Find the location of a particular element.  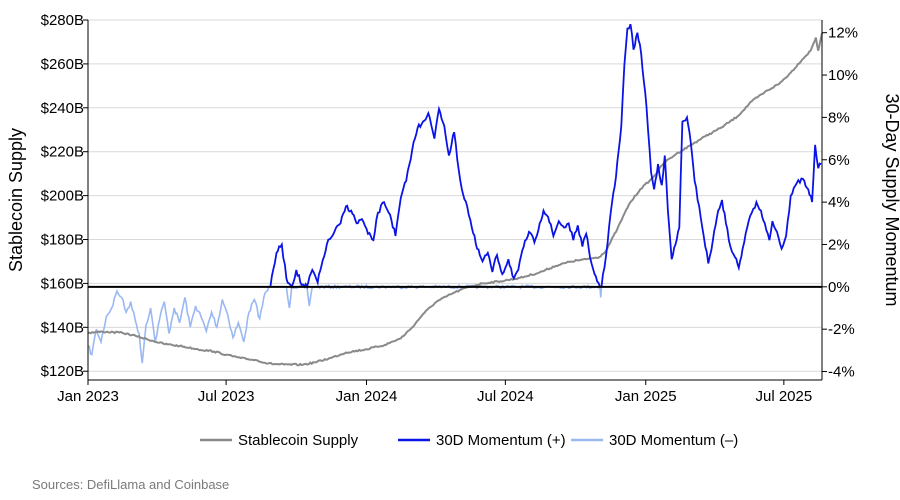

right-tick-label: 8% is located at coordinates (839, 117).